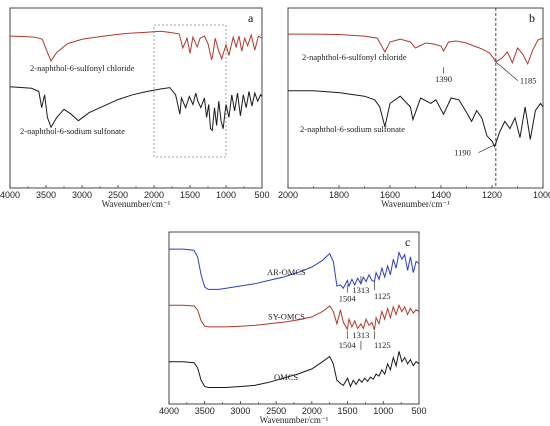 This screenshot has width=550, height=426. I want to click on peak-label: 1185, so click(528, 81).